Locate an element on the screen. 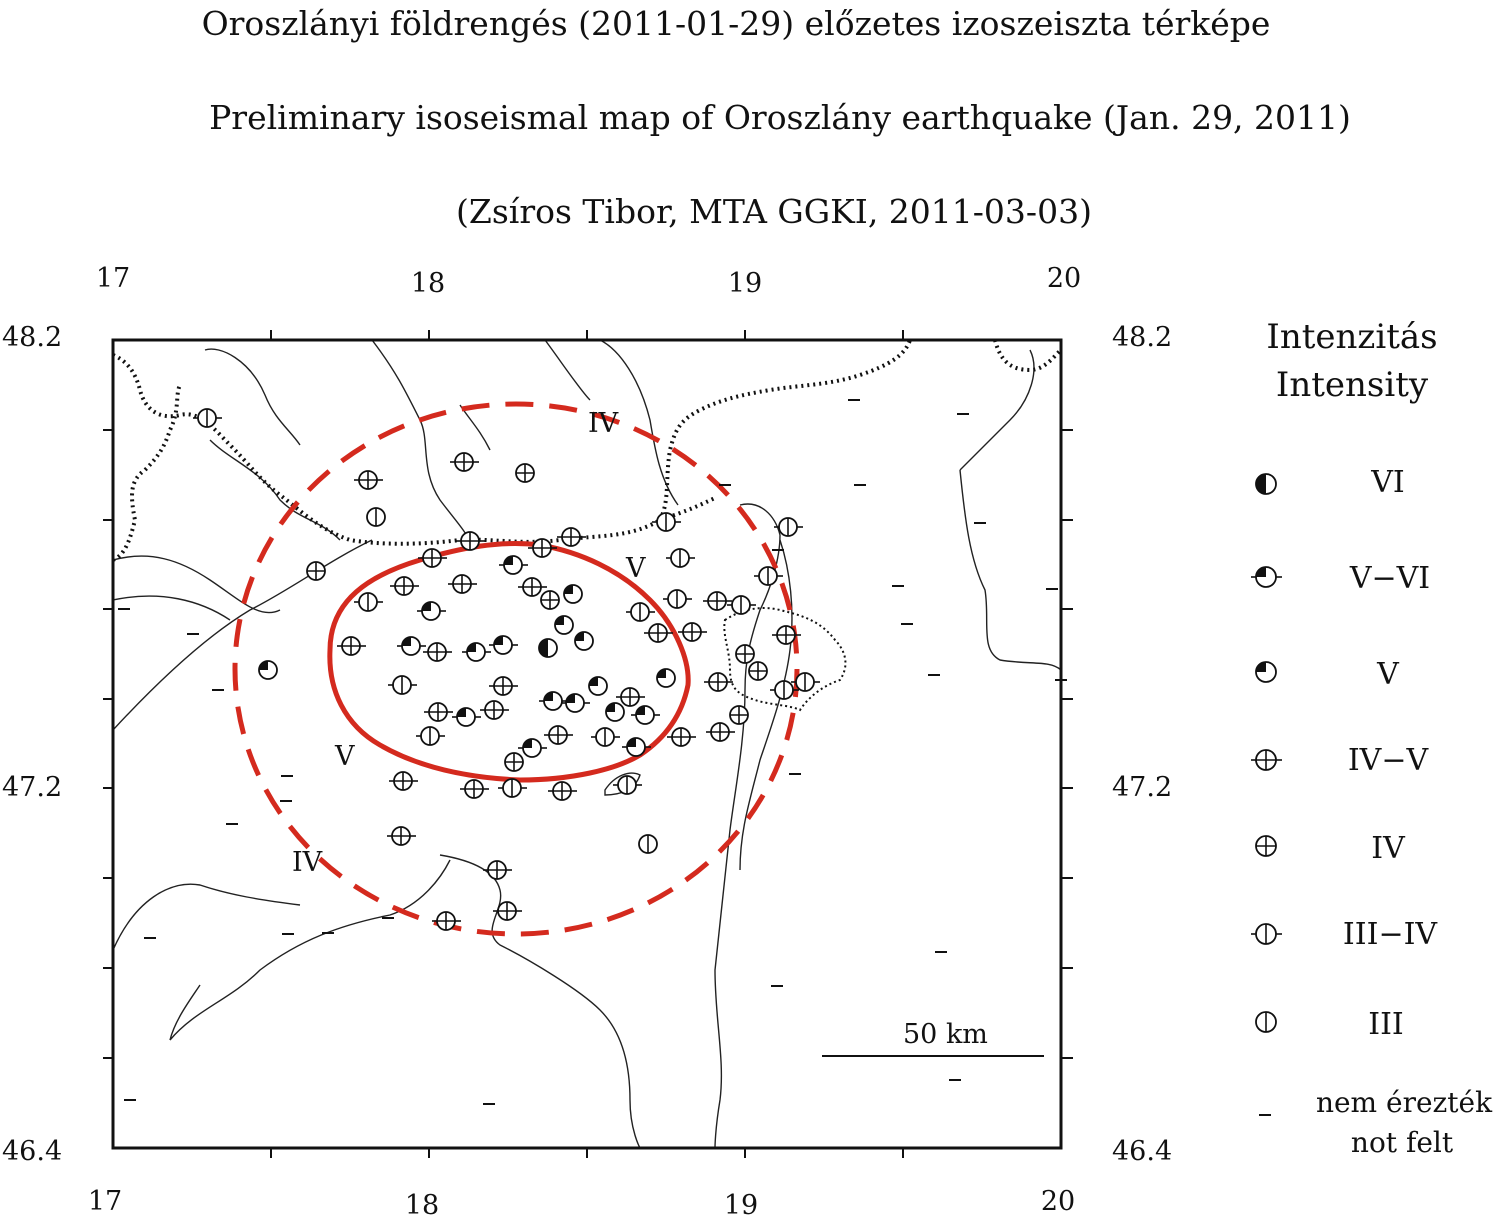 Image resolution: width=1500 pixels, height=1216 pixels. legend-title-hu: Intenzitás is located at coordinates (1351, 337).